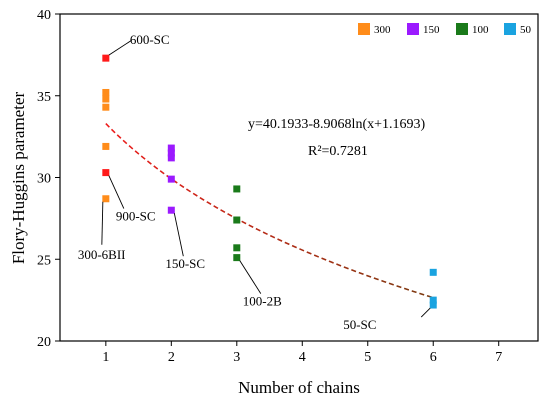  What do you see at coordinates (526, 30) in the screenshot?
I see `legend-label: 50` at bounding box center [526, 30].